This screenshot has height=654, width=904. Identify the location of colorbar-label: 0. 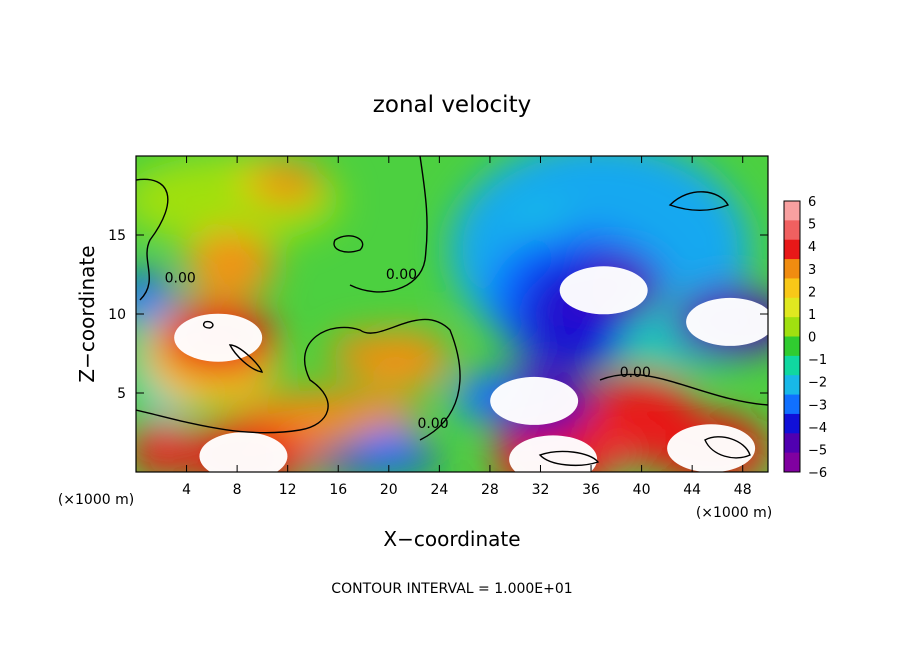
(812, 338).